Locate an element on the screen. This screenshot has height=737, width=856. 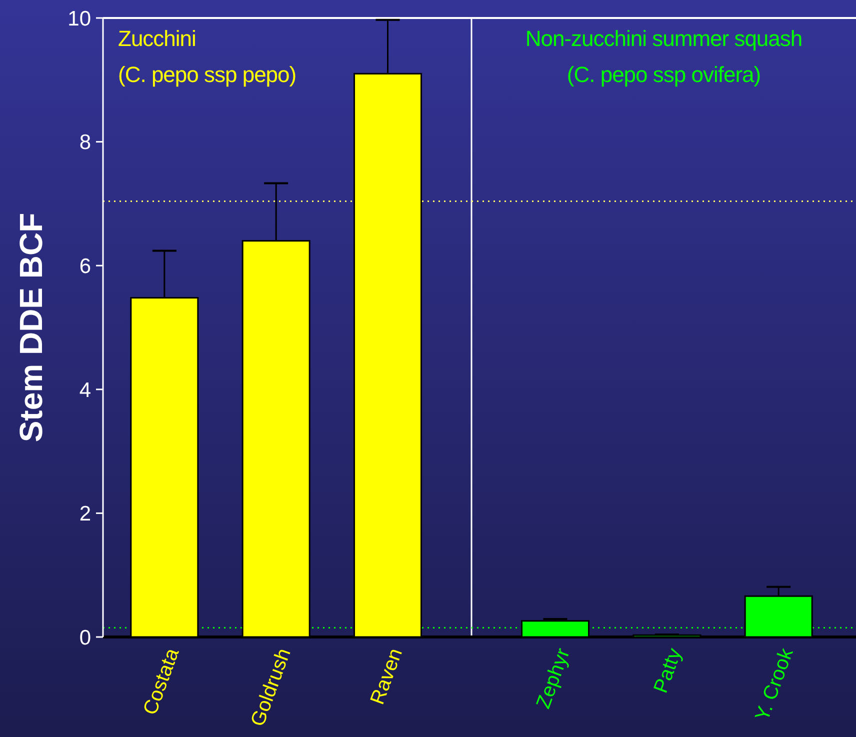
x-tick-label: Raven is located at coordinates (387, 677).